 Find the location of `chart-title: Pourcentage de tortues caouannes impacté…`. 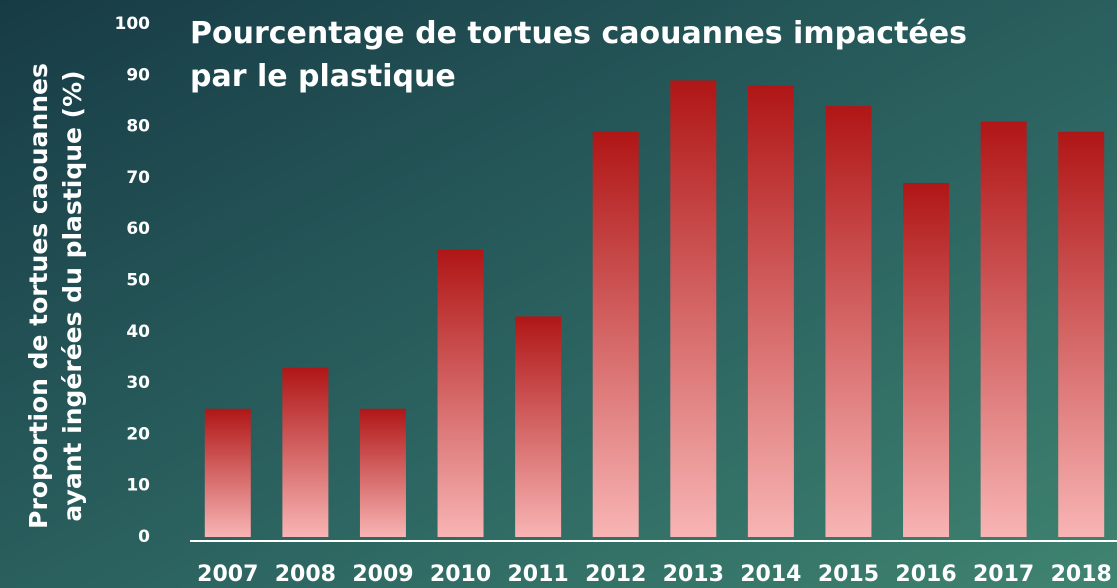

chart-title: Pourcentage de tortues caouannes impacté… is located at coordinates (578, 33).